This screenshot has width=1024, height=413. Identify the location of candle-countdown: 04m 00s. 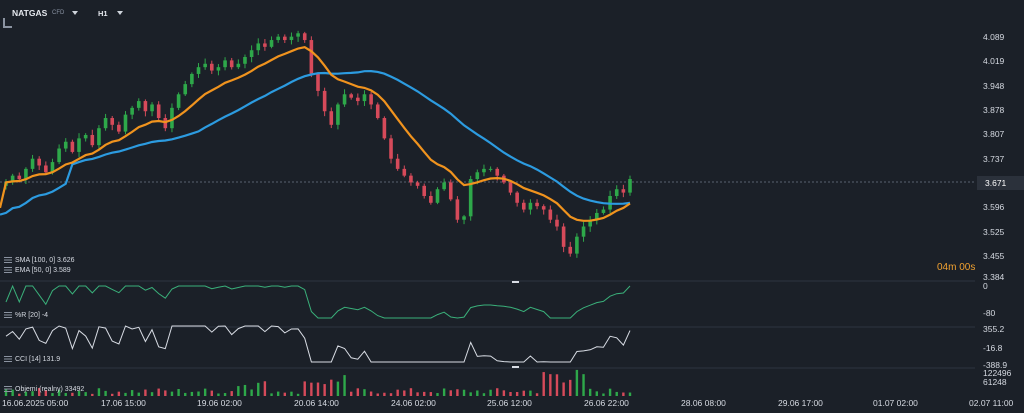
(956, 267).